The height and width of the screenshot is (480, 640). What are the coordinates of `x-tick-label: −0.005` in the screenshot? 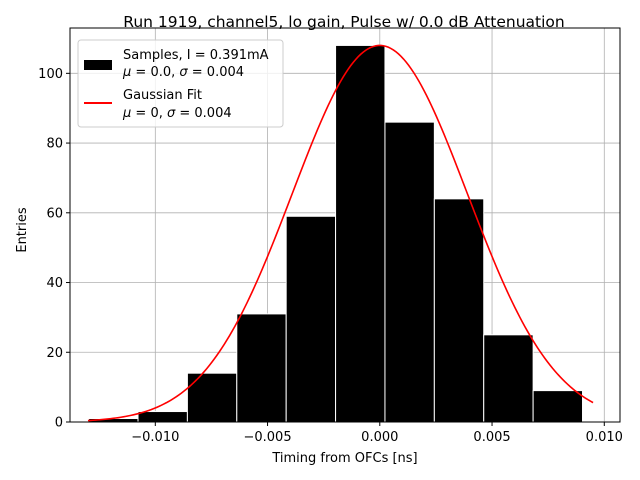 It's located at (267, 437).